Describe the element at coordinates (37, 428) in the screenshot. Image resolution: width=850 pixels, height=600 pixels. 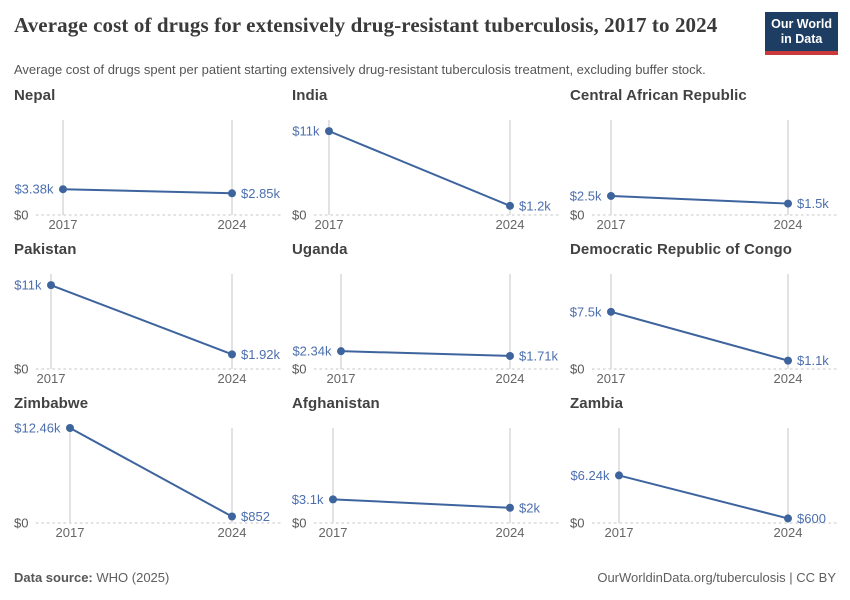
I see `value-label-start: $12.46k` at that location.